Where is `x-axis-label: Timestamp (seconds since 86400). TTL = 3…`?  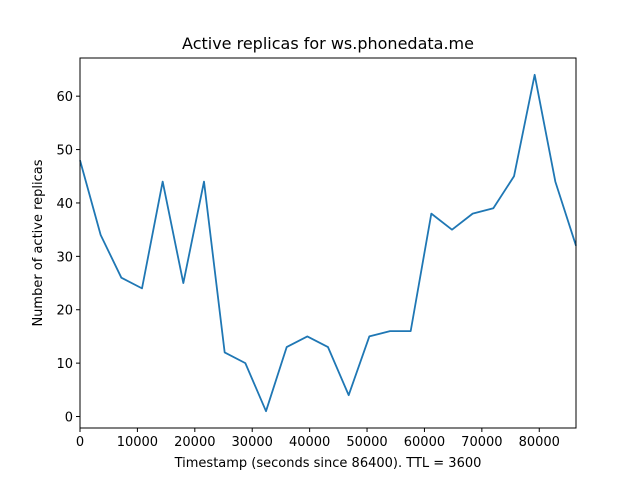
x-axis-label: Timestamp (seconds since 86400). TTL = 3… is located at coordinates (328, 463).